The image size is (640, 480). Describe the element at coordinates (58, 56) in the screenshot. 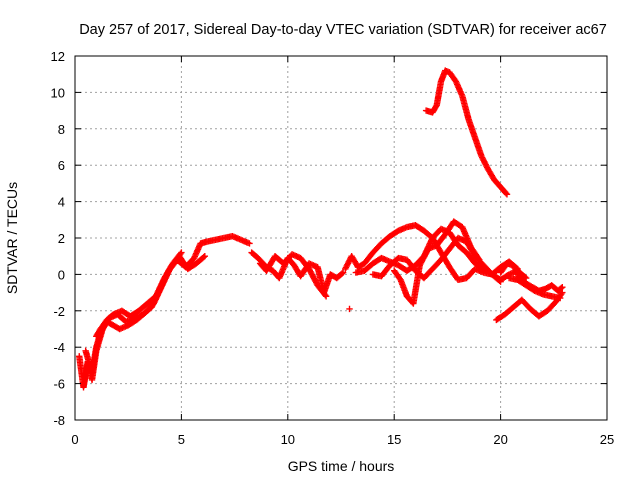

I see `y-tick-label: 12` at that location.